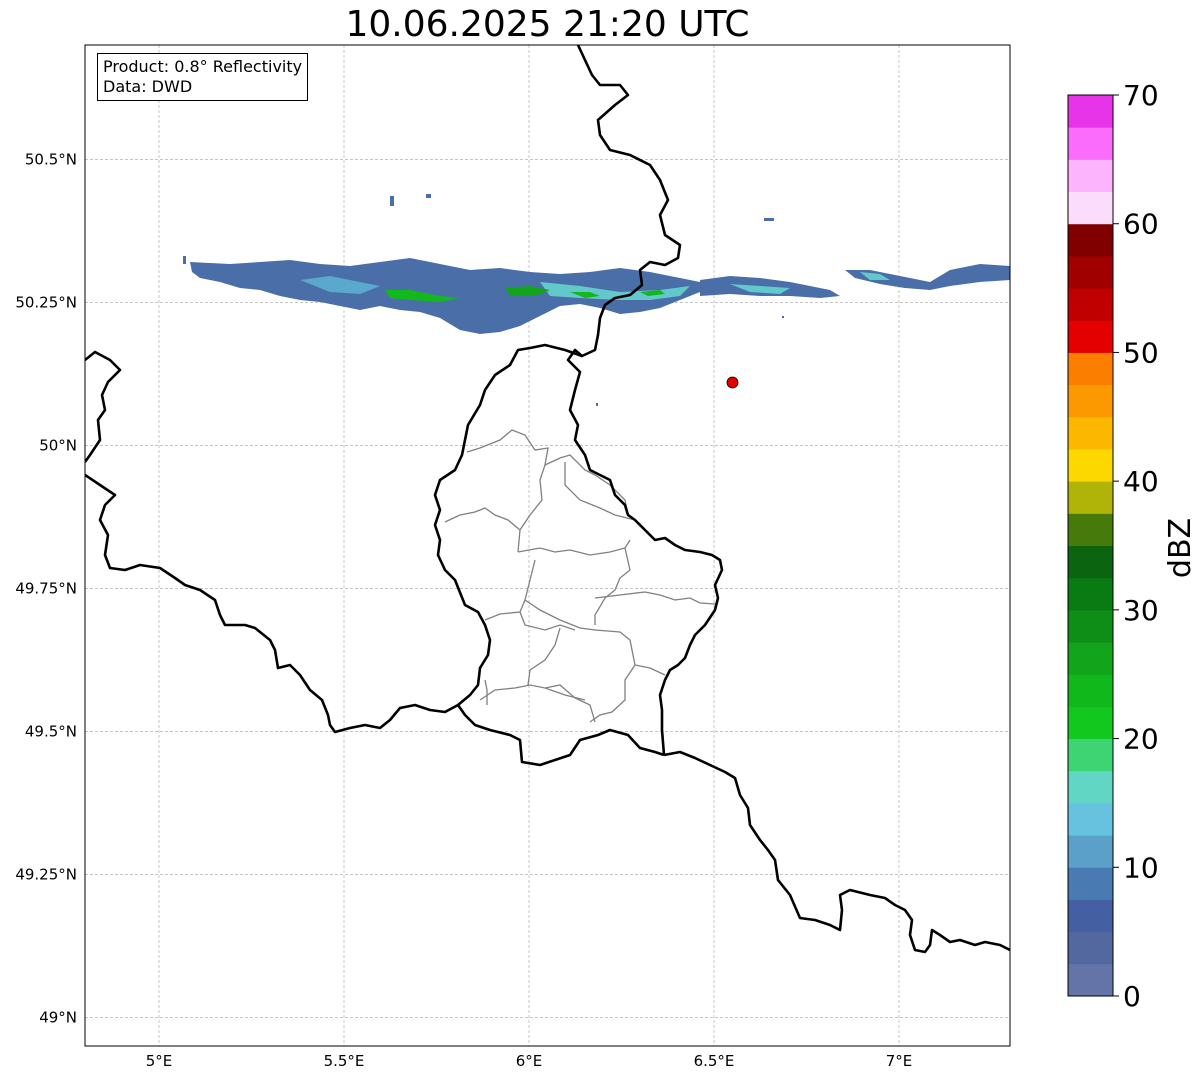  I want to click on reflectivity-echoes, so click(596, 300).